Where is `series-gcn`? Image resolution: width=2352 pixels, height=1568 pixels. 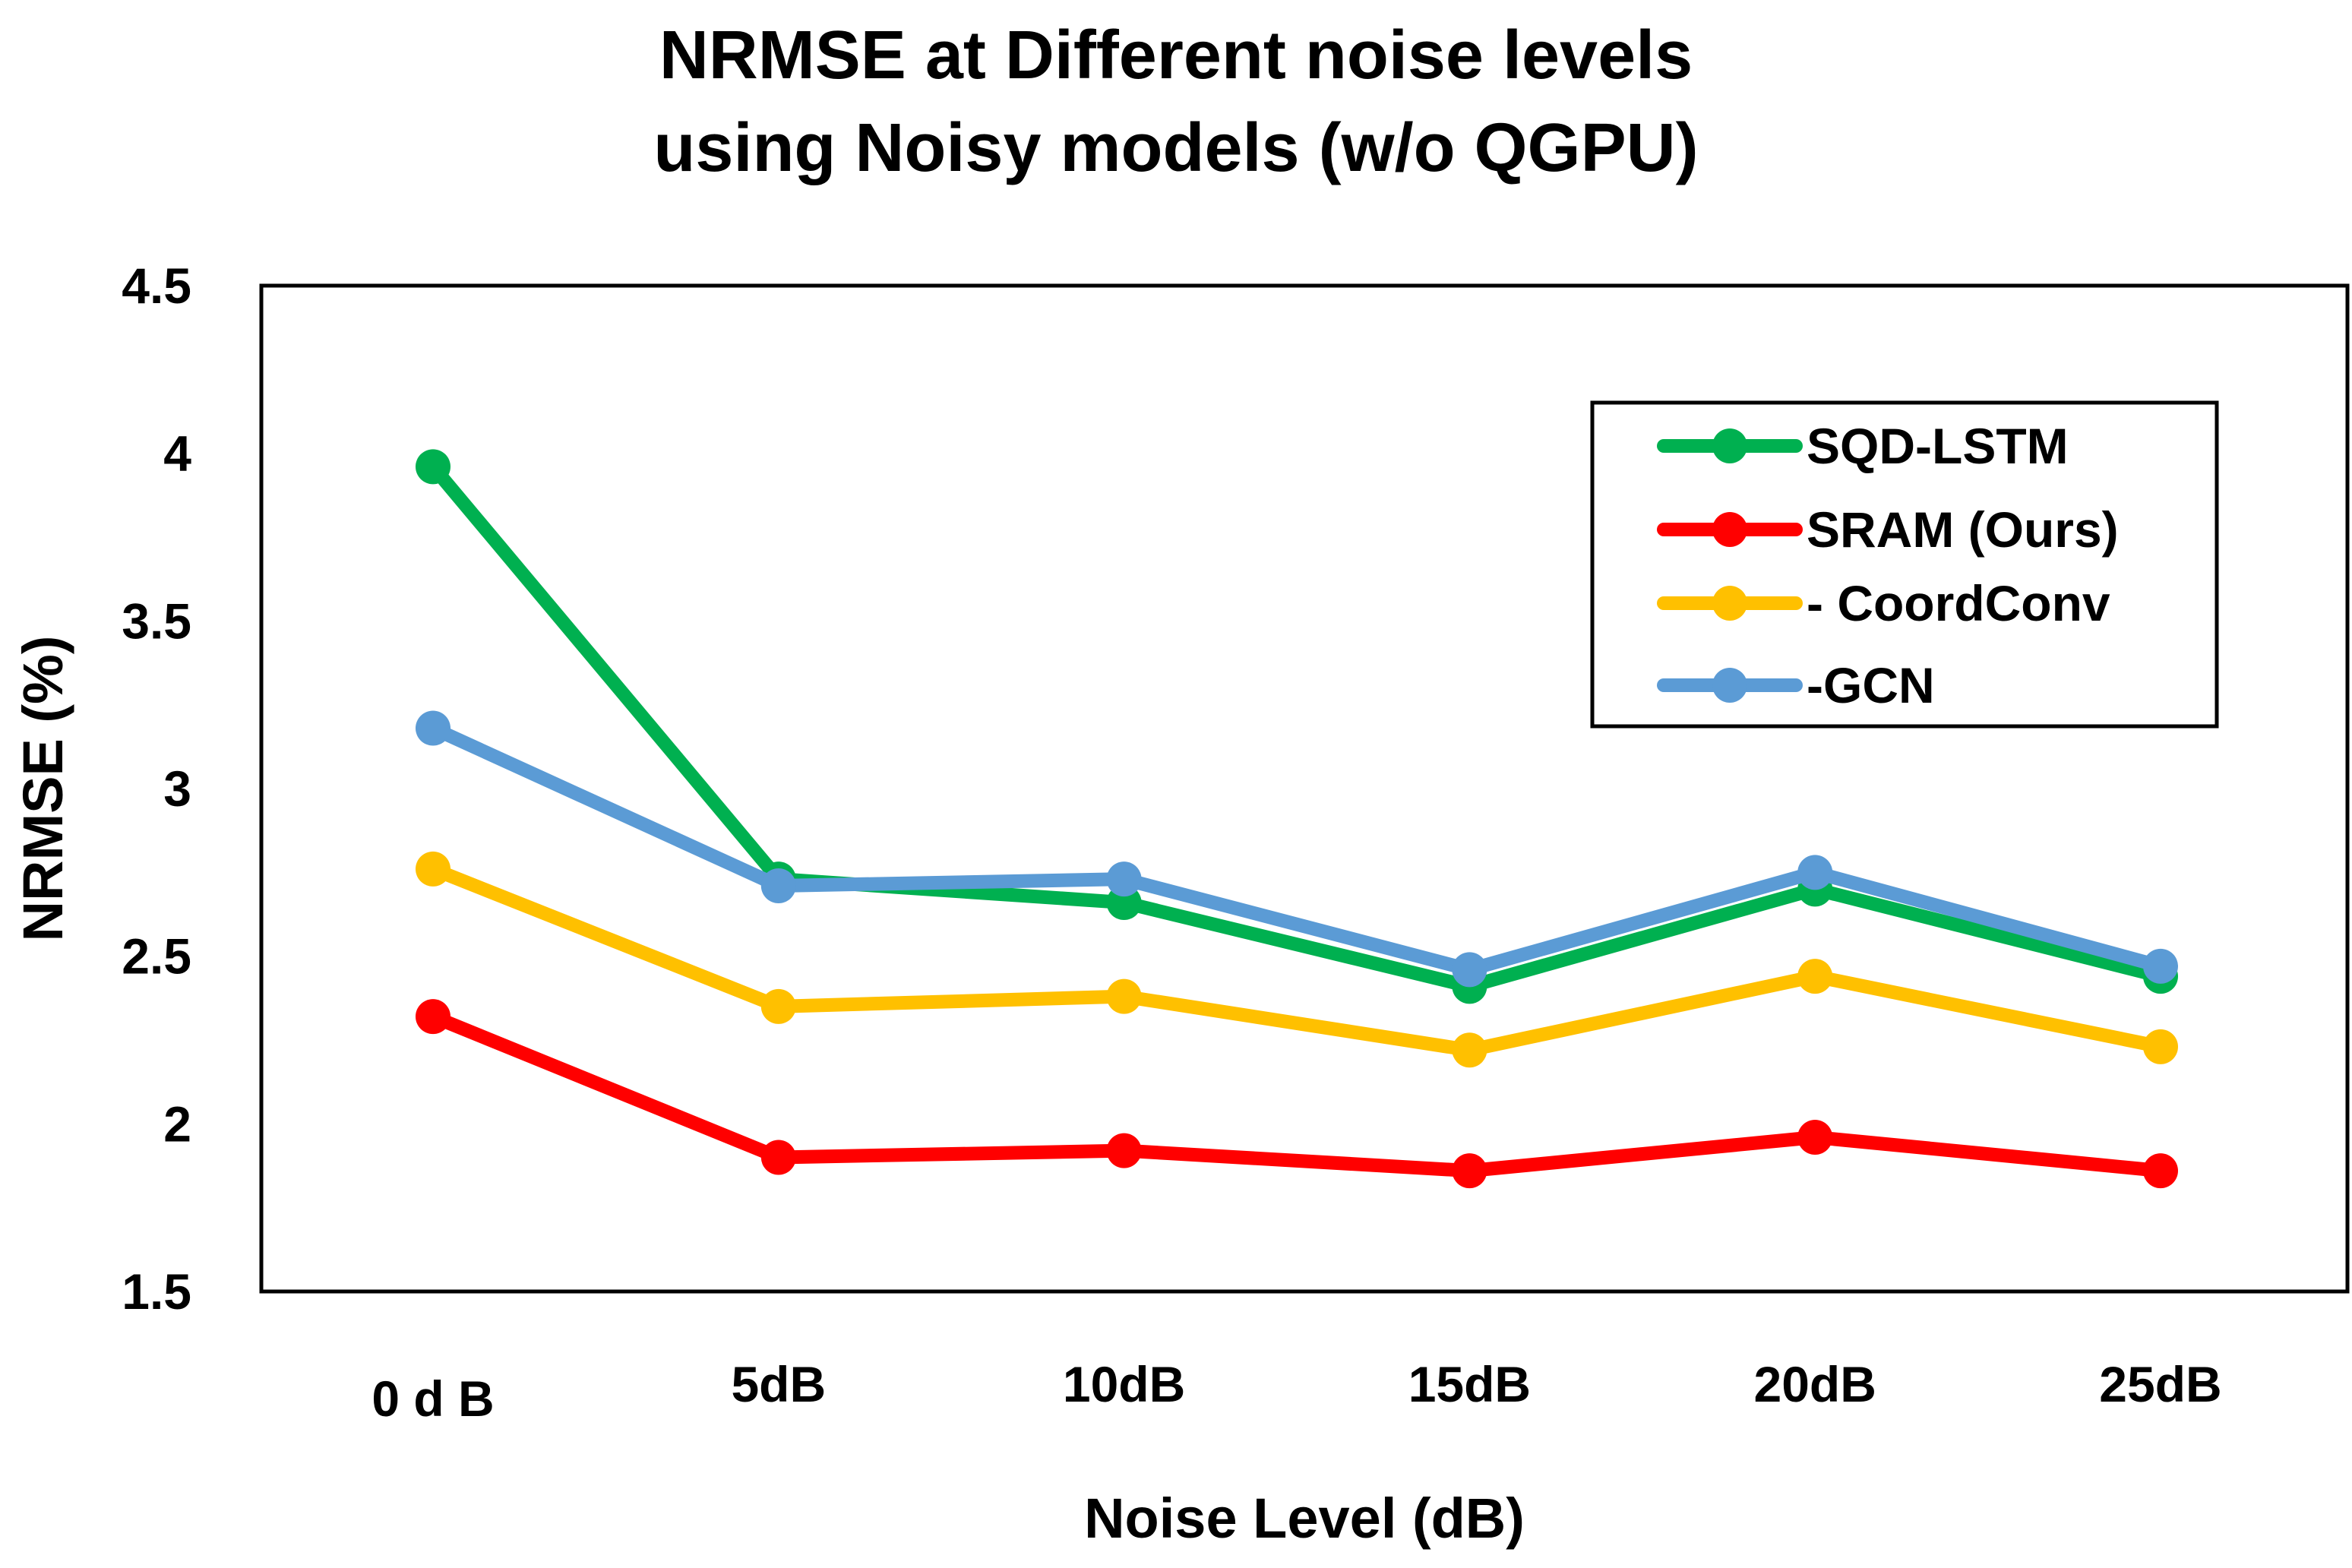
series-gcn is located at coordinates (1297, 849).